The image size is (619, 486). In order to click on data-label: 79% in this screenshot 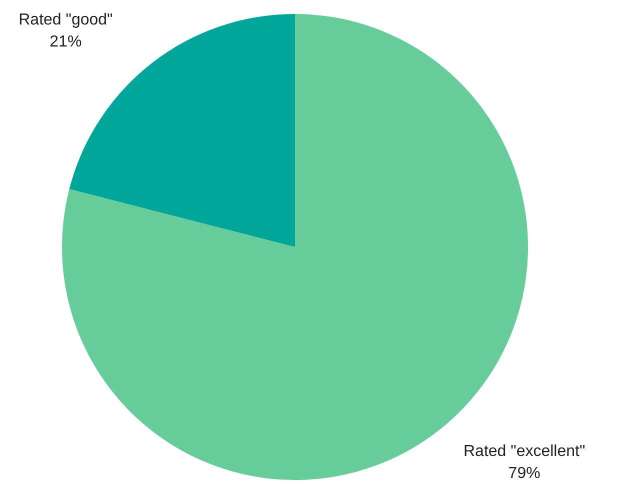, I will do `click(524, 473)`.